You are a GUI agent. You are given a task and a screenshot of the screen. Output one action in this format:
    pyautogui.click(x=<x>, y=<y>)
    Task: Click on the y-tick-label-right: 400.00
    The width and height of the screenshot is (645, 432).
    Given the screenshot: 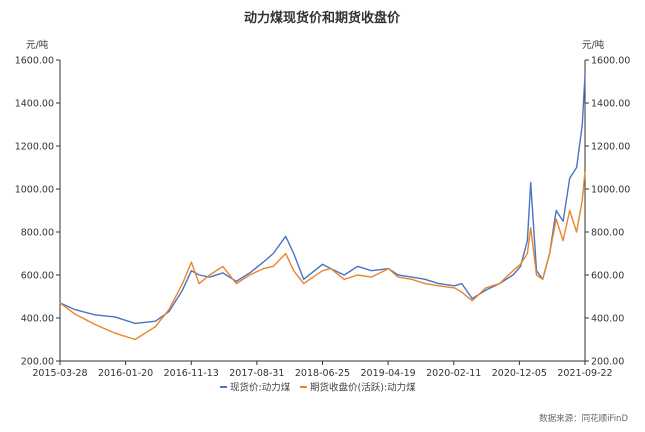 What is the action you would take?
    pyautogui.click(x=607, y=319)
    